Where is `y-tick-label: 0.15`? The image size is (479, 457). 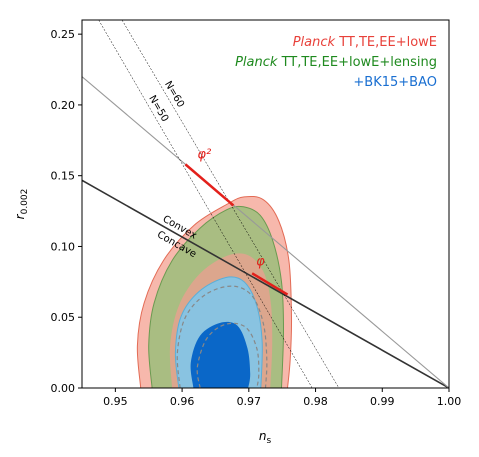
y-tick-label: 0.15 is located at coordinates (63, 176).